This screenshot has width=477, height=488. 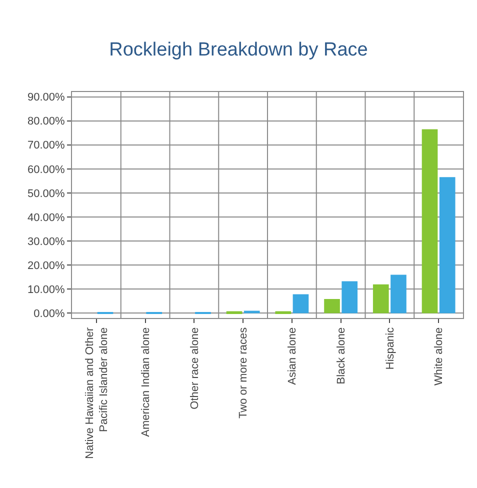 What do you see at coordinates (46, 146) in the screenshot?
I see `y-tick-label: 70.00%` at bounding box center [46, 146].